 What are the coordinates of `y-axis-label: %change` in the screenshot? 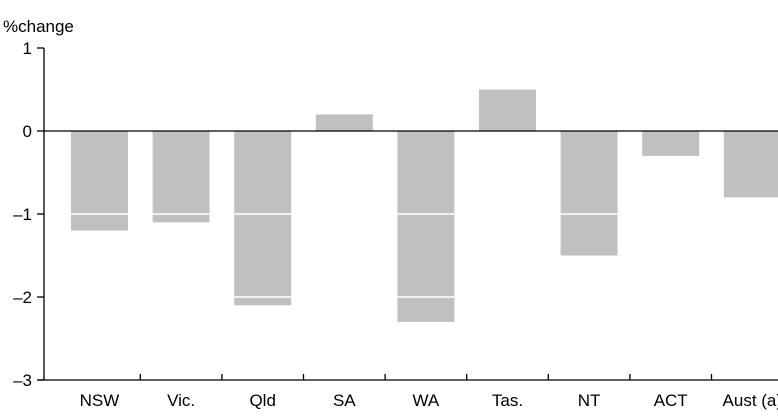 It's located at (38, 26).